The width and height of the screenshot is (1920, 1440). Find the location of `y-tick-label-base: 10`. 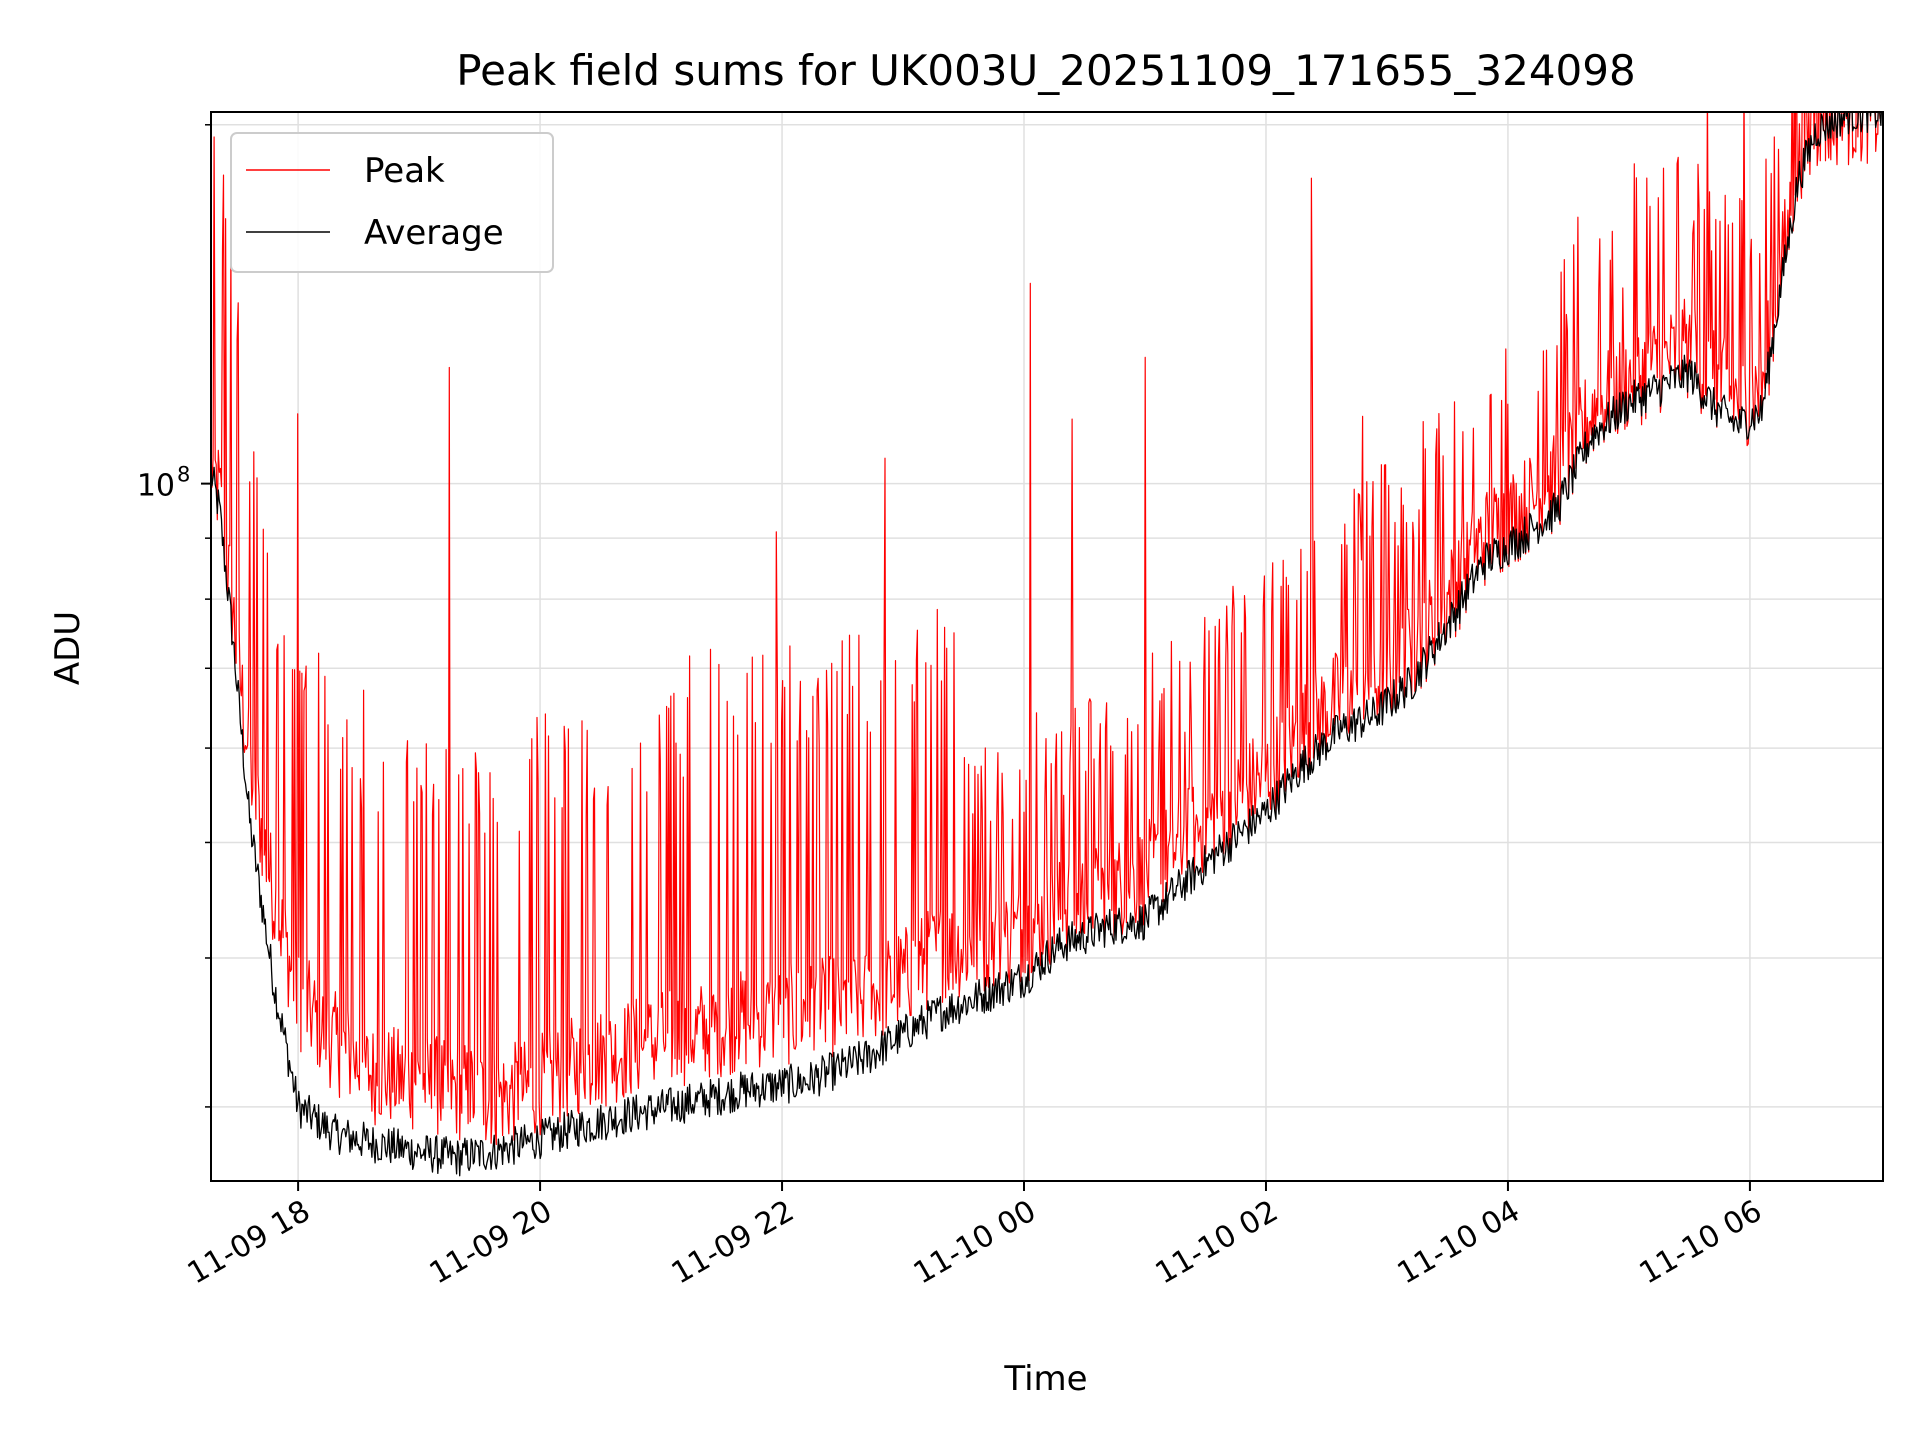

y-tick-label-base: 10 is located at coordinates (156, 486).